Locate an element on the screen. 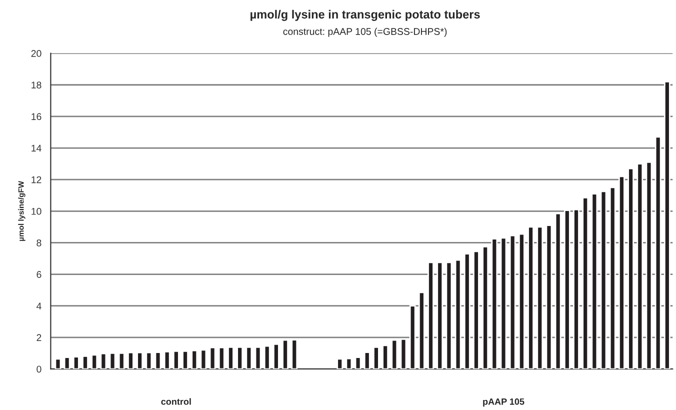 The image size is (676, 410). text: control is located at coordinates (176, 401).